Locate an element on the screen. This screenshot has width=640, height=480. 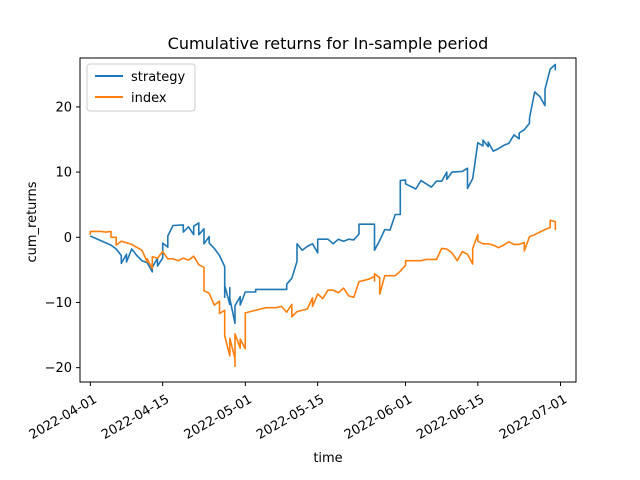
legend: strategy index is located at coordinates (141, 87).